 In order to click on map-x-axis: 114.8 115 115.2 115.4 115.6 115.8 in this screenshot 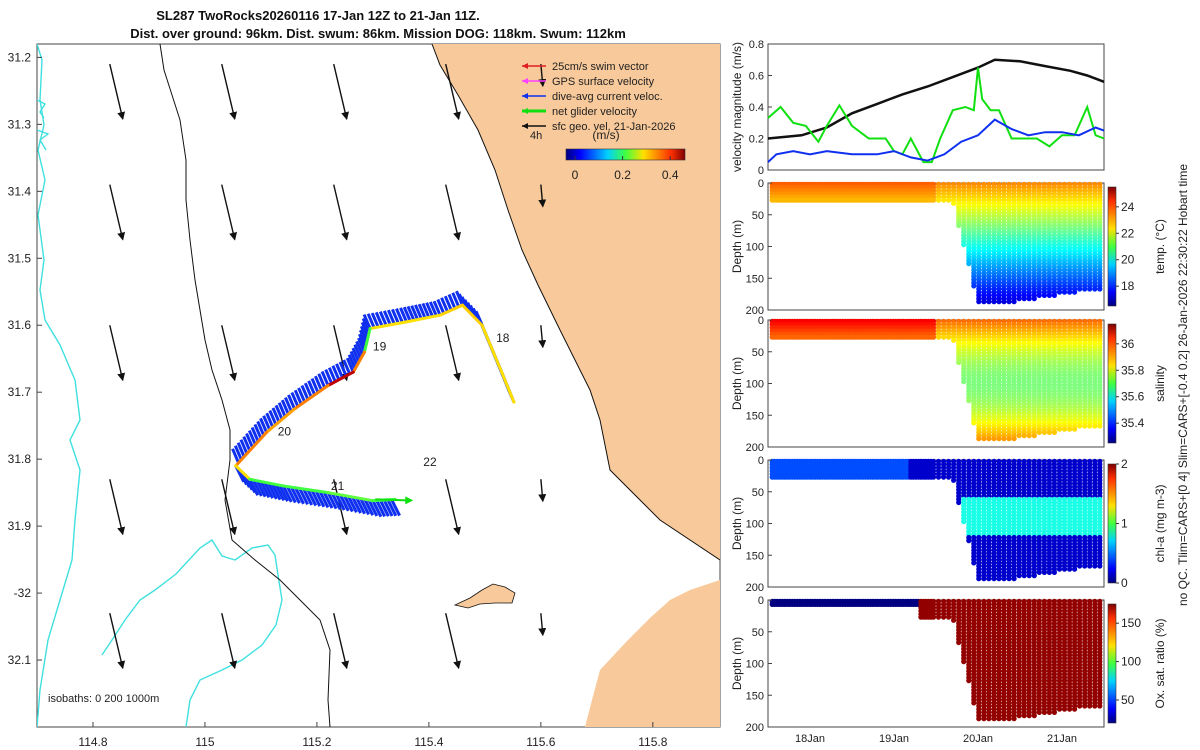, I will do `click(373, 735)`.